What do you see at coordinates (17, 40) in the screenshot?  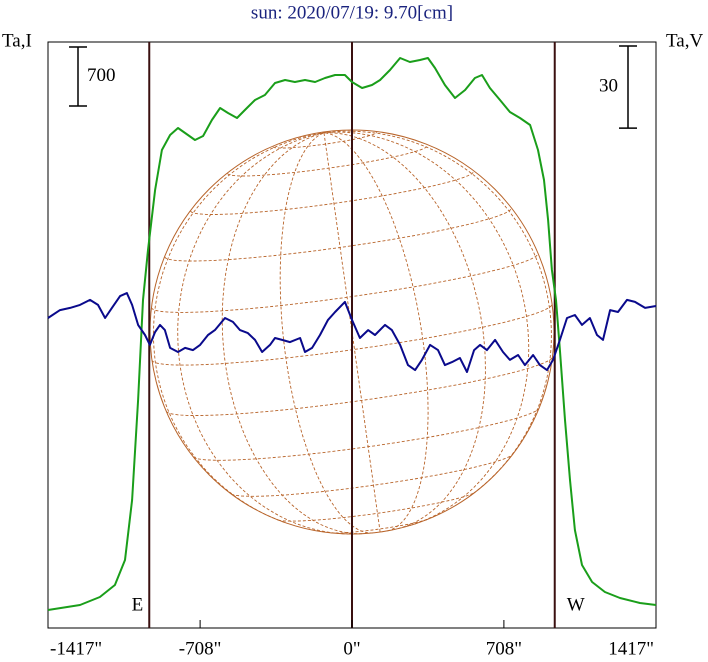 I see `y-axis-label: Ta,I` at bounding box center [17, 40].